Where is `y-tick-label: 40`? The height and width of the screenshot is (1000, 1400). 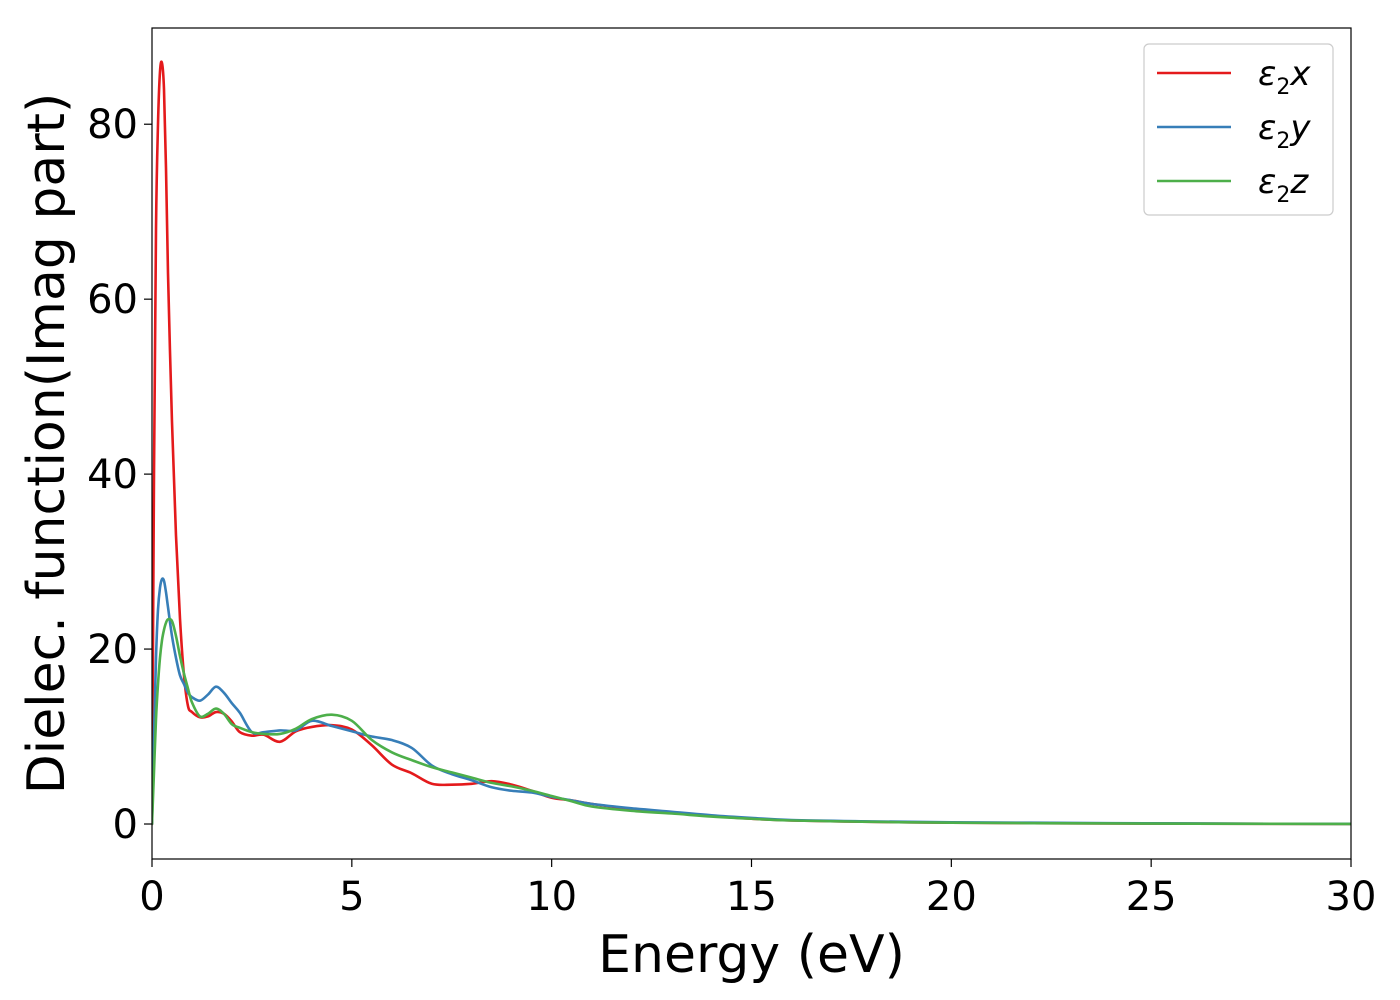 y-tick-label: 40 is located at coordinates (112, 475).